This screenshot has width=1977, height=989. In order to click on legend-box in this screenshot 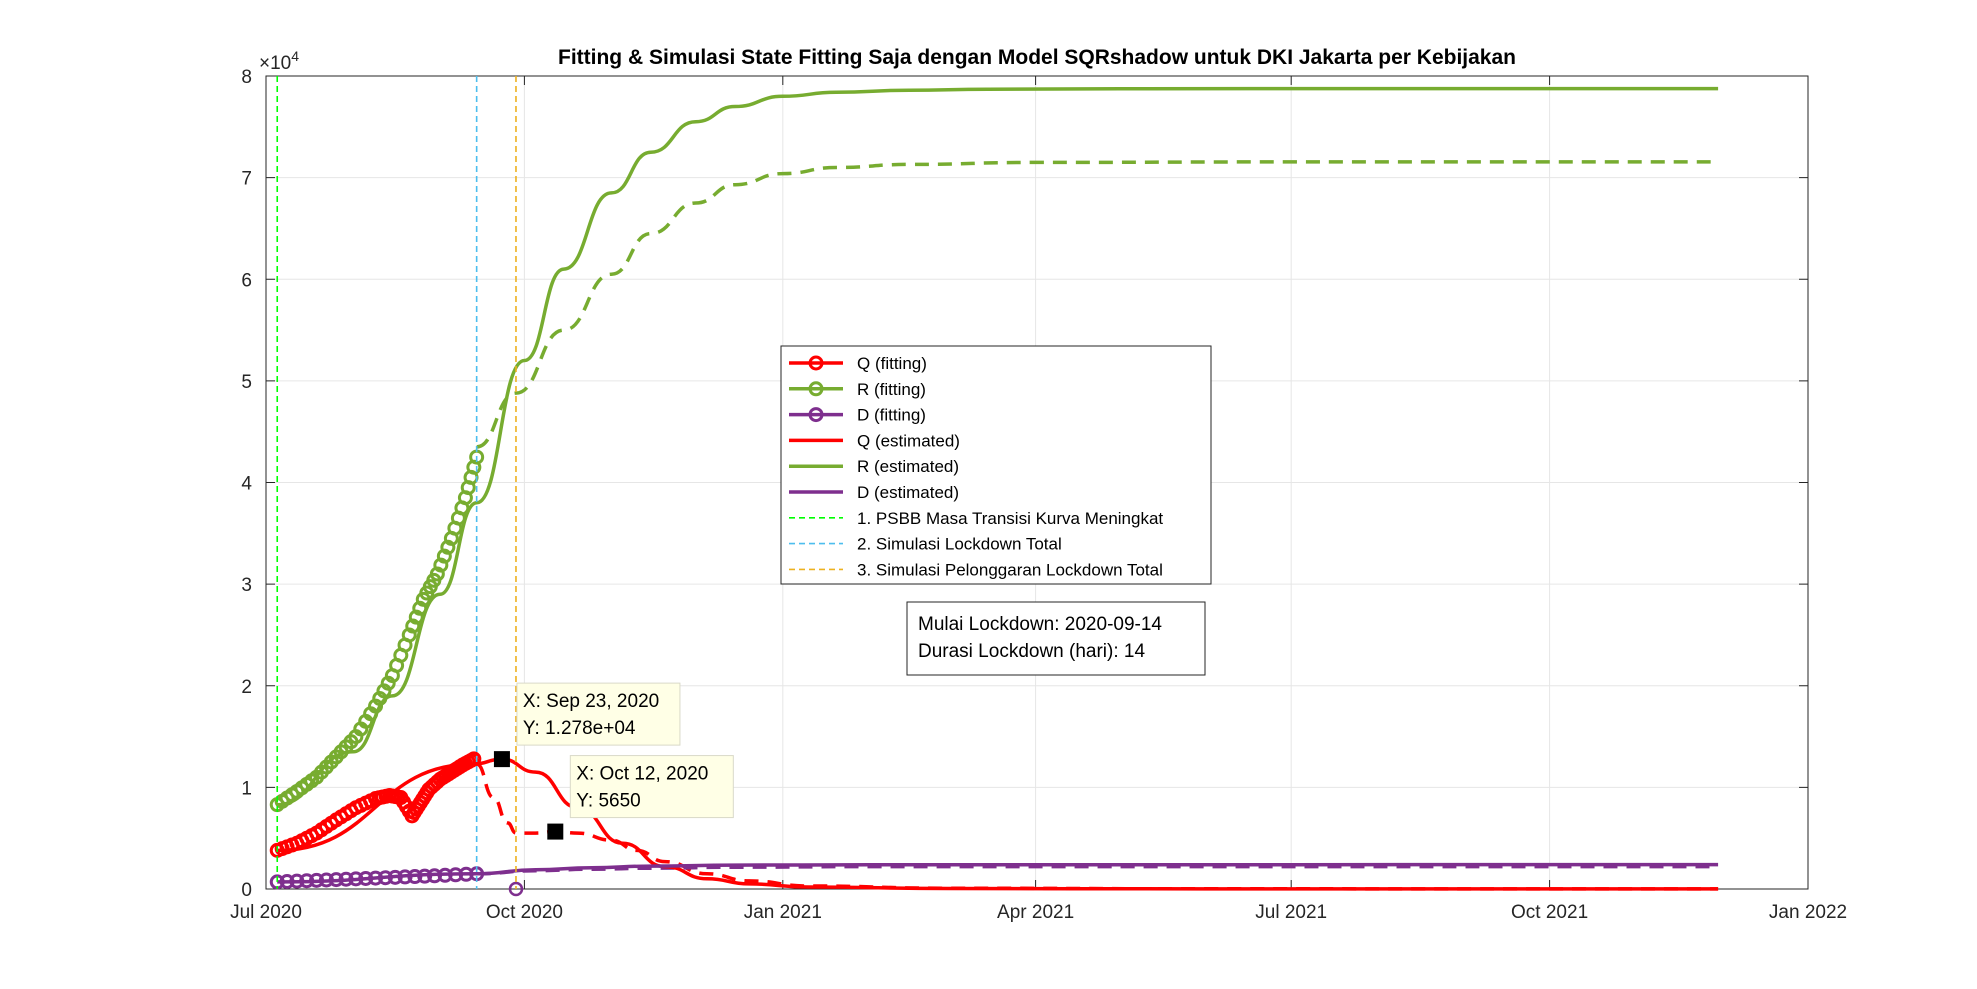, I will do `click(996, 465)`.